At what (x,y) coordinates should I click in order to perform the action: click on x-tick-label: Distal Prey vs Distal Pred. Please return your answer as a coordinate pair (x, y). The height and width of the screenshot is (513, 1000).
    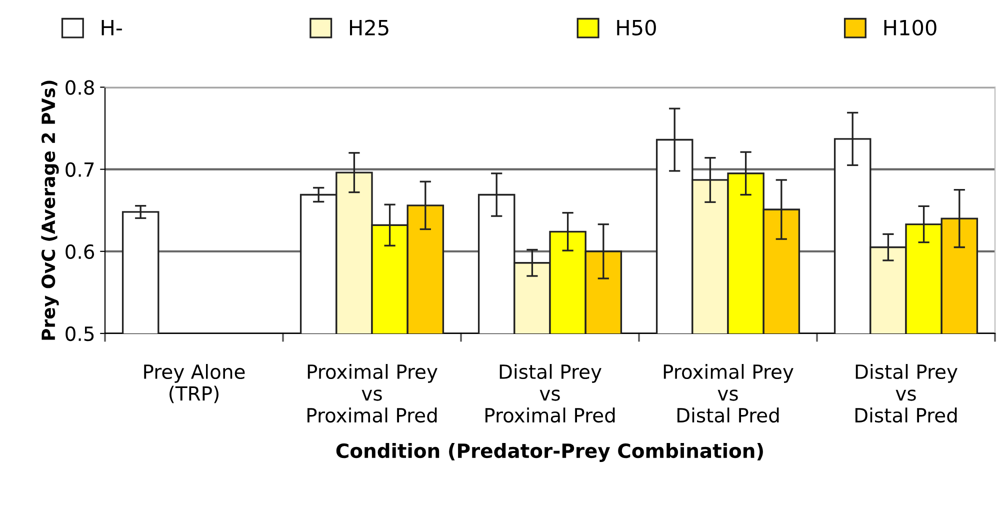
    Looking at the image, I should click on (906, 393).